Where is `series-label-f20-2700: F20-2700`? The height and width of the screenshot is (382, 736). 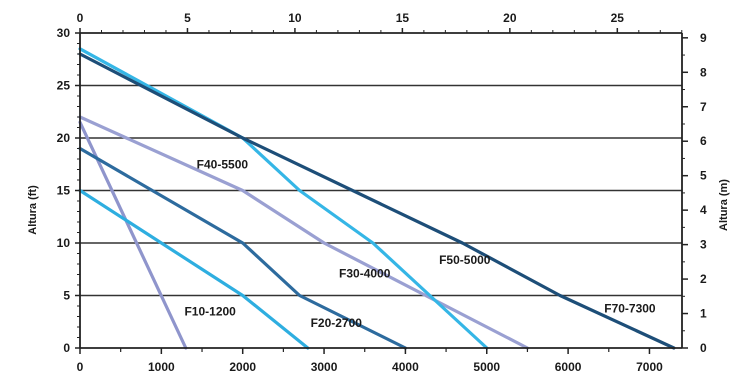
series-label-f20-2700: F20-2700 is located at coordinates (337, 323).